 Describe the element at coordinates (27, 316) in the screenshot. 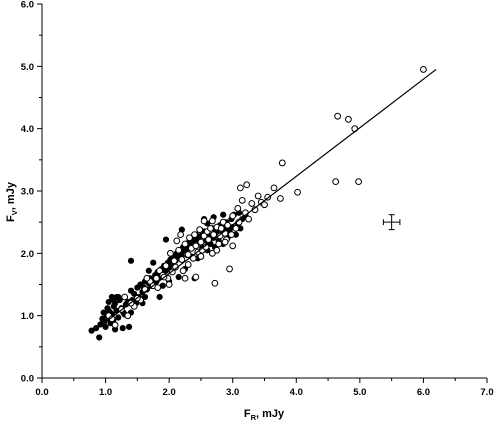

I see `y-tick-label: 1.0` at that location.